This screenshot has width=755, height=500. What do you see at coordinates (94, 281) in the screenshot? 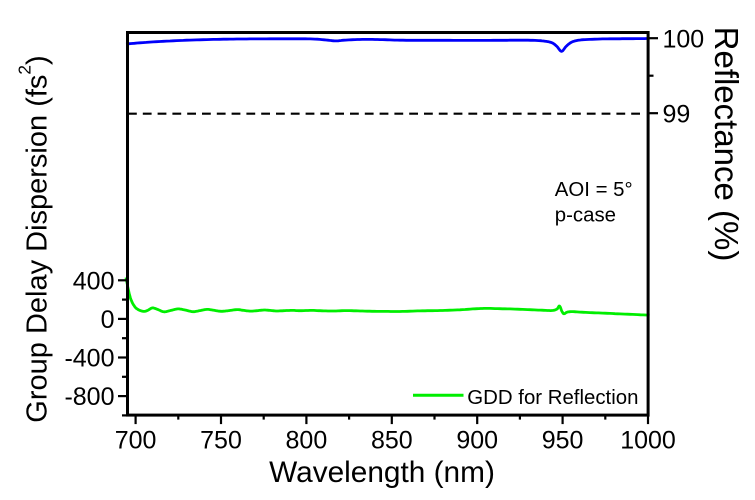
I see `svg-text: 400` at bounding box center [94, 281].